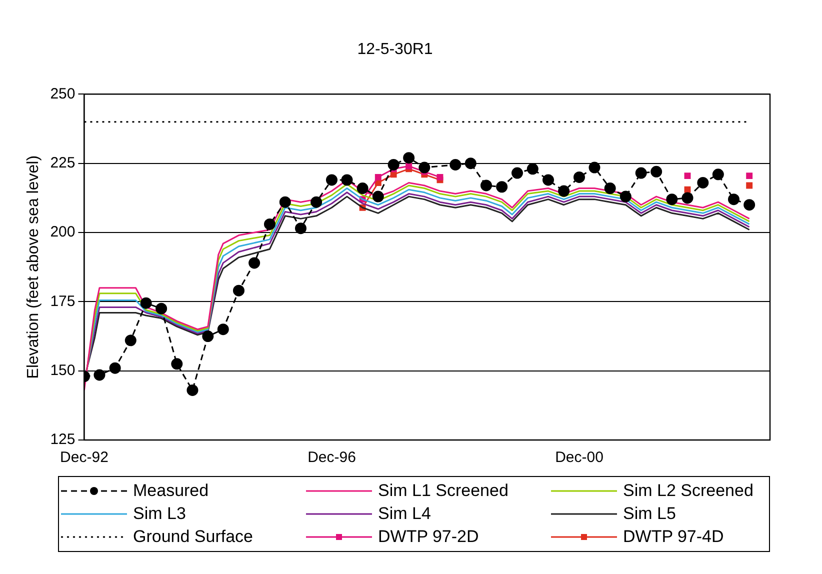 The height and width of the screenshot is (574, 822). I want to click on chart-title: 12-5-30R1, so click(395, 49).